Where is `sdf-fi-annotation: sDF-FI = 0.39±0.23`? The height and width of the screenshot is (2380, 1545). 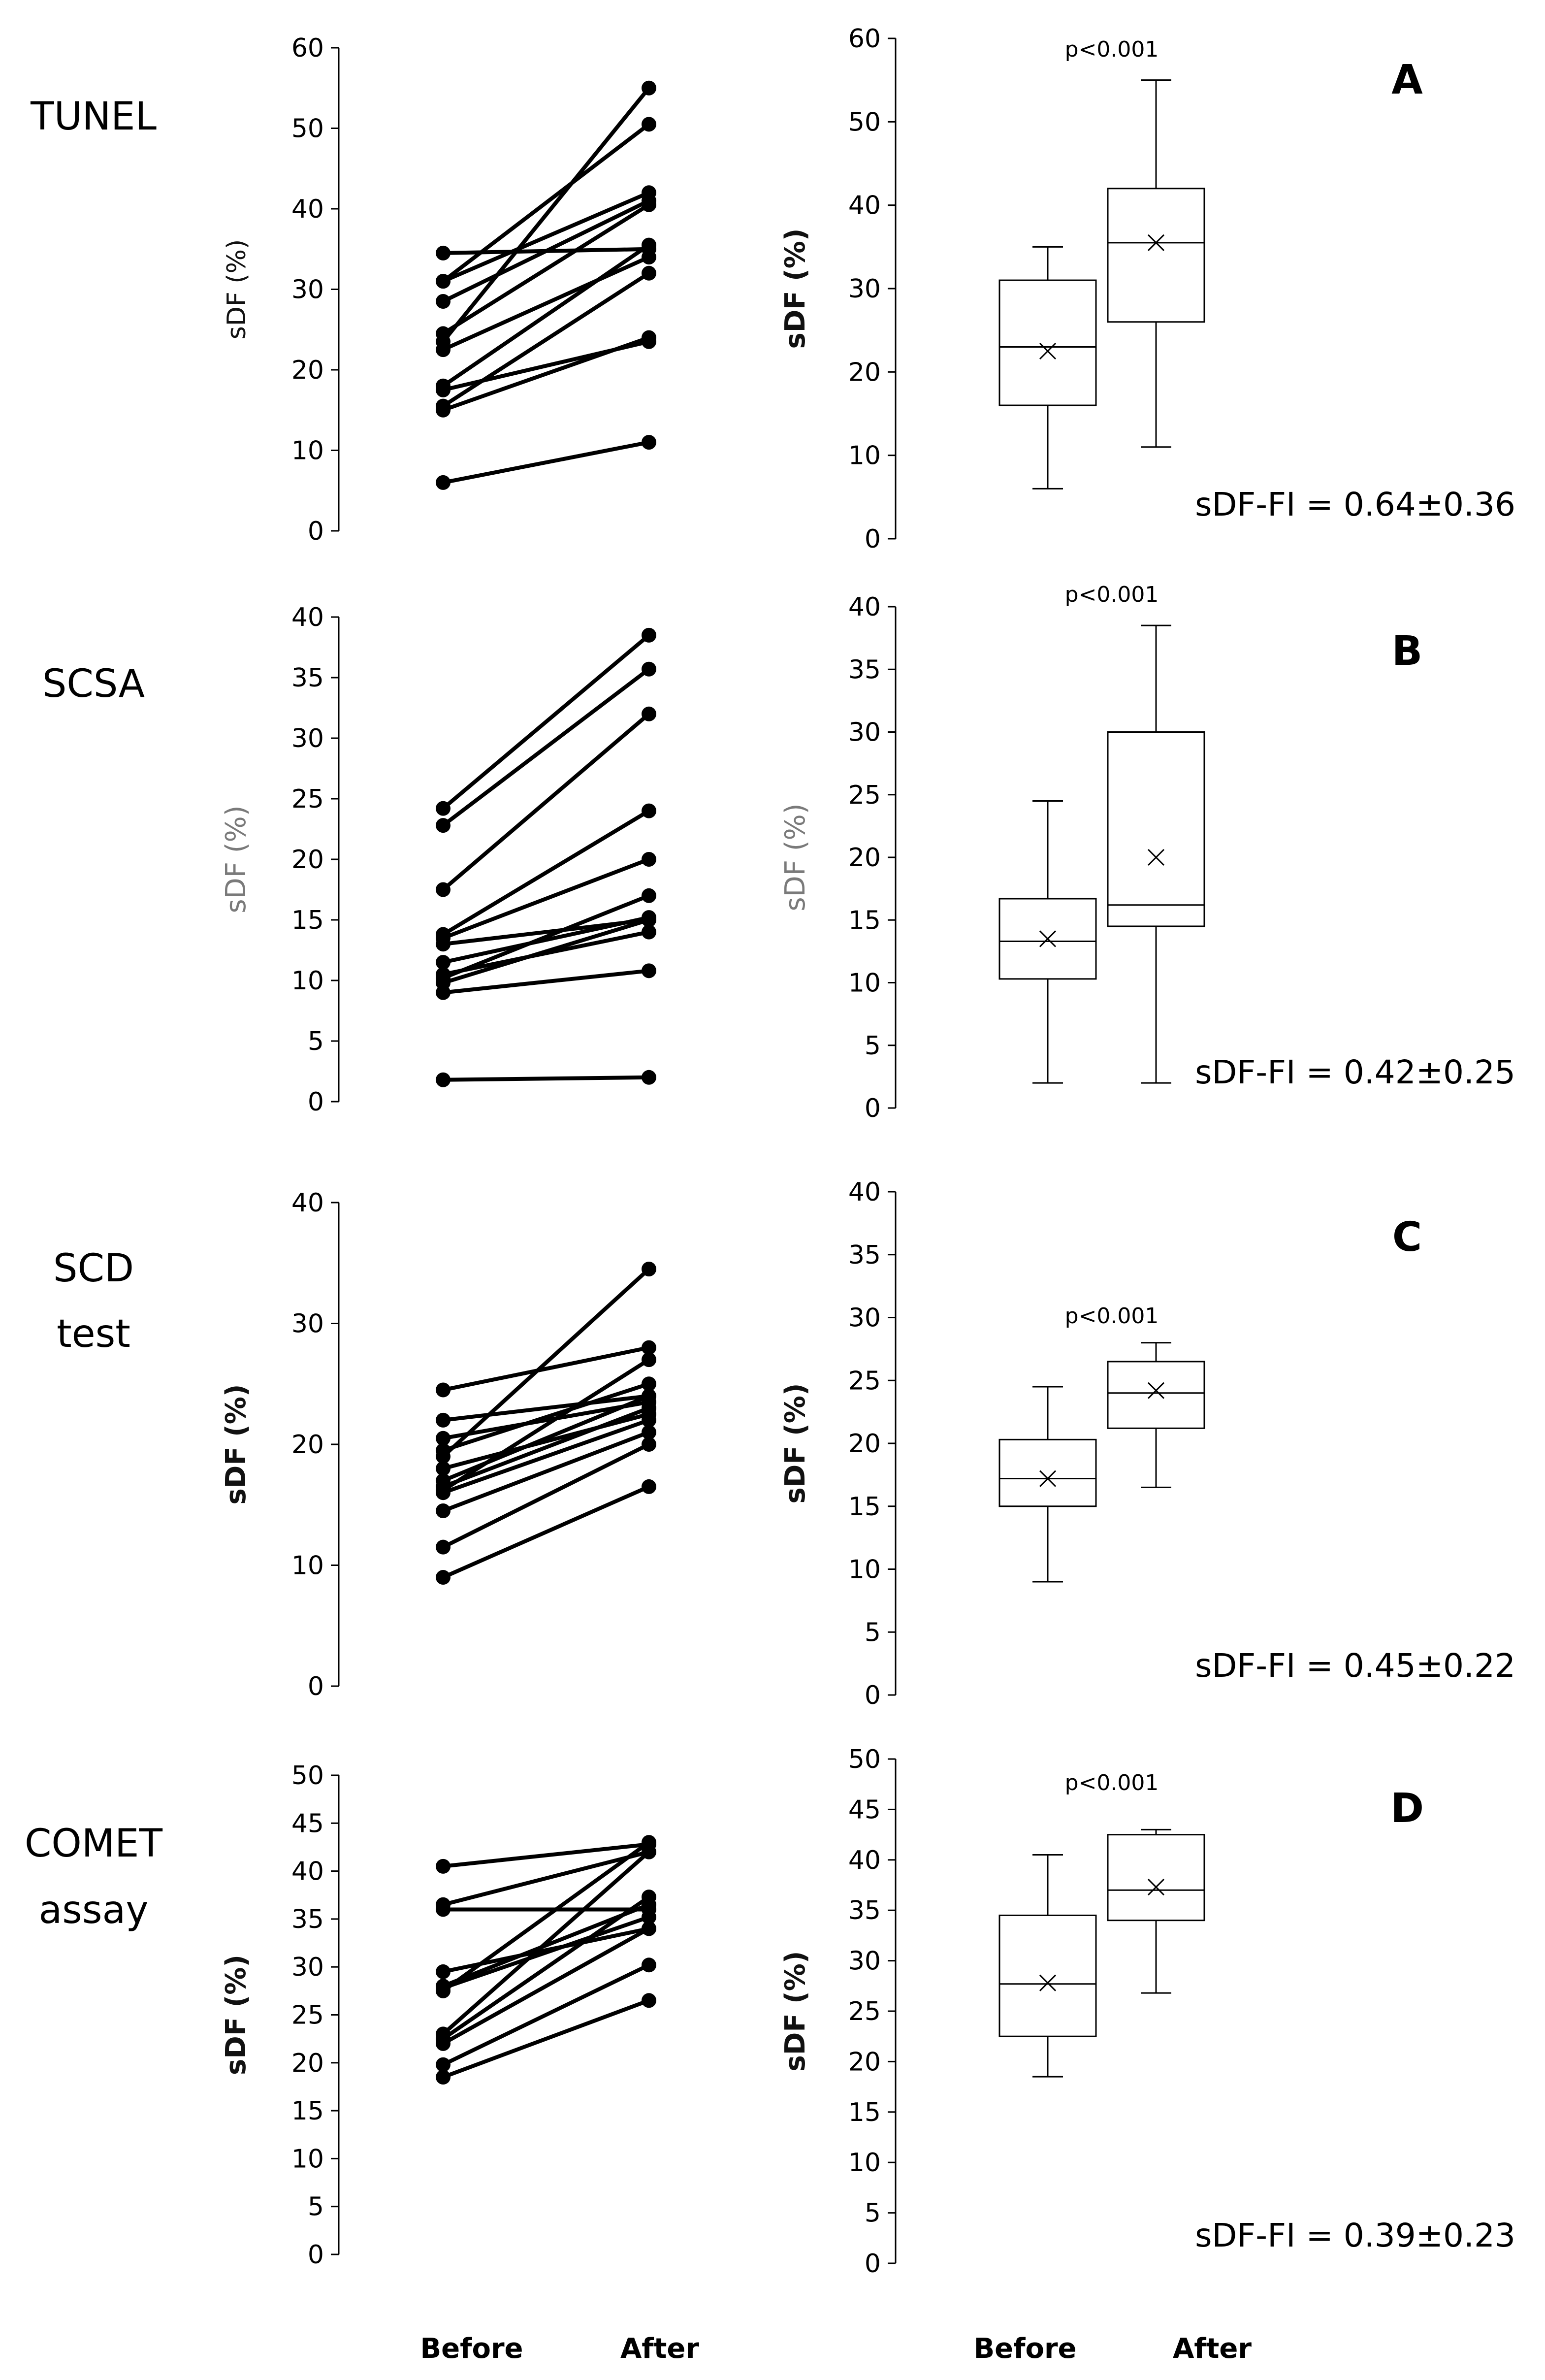
sdf-fi-annotation: sDF-FI = 0.39±0.23 is located at coordinates (1355, 2235).